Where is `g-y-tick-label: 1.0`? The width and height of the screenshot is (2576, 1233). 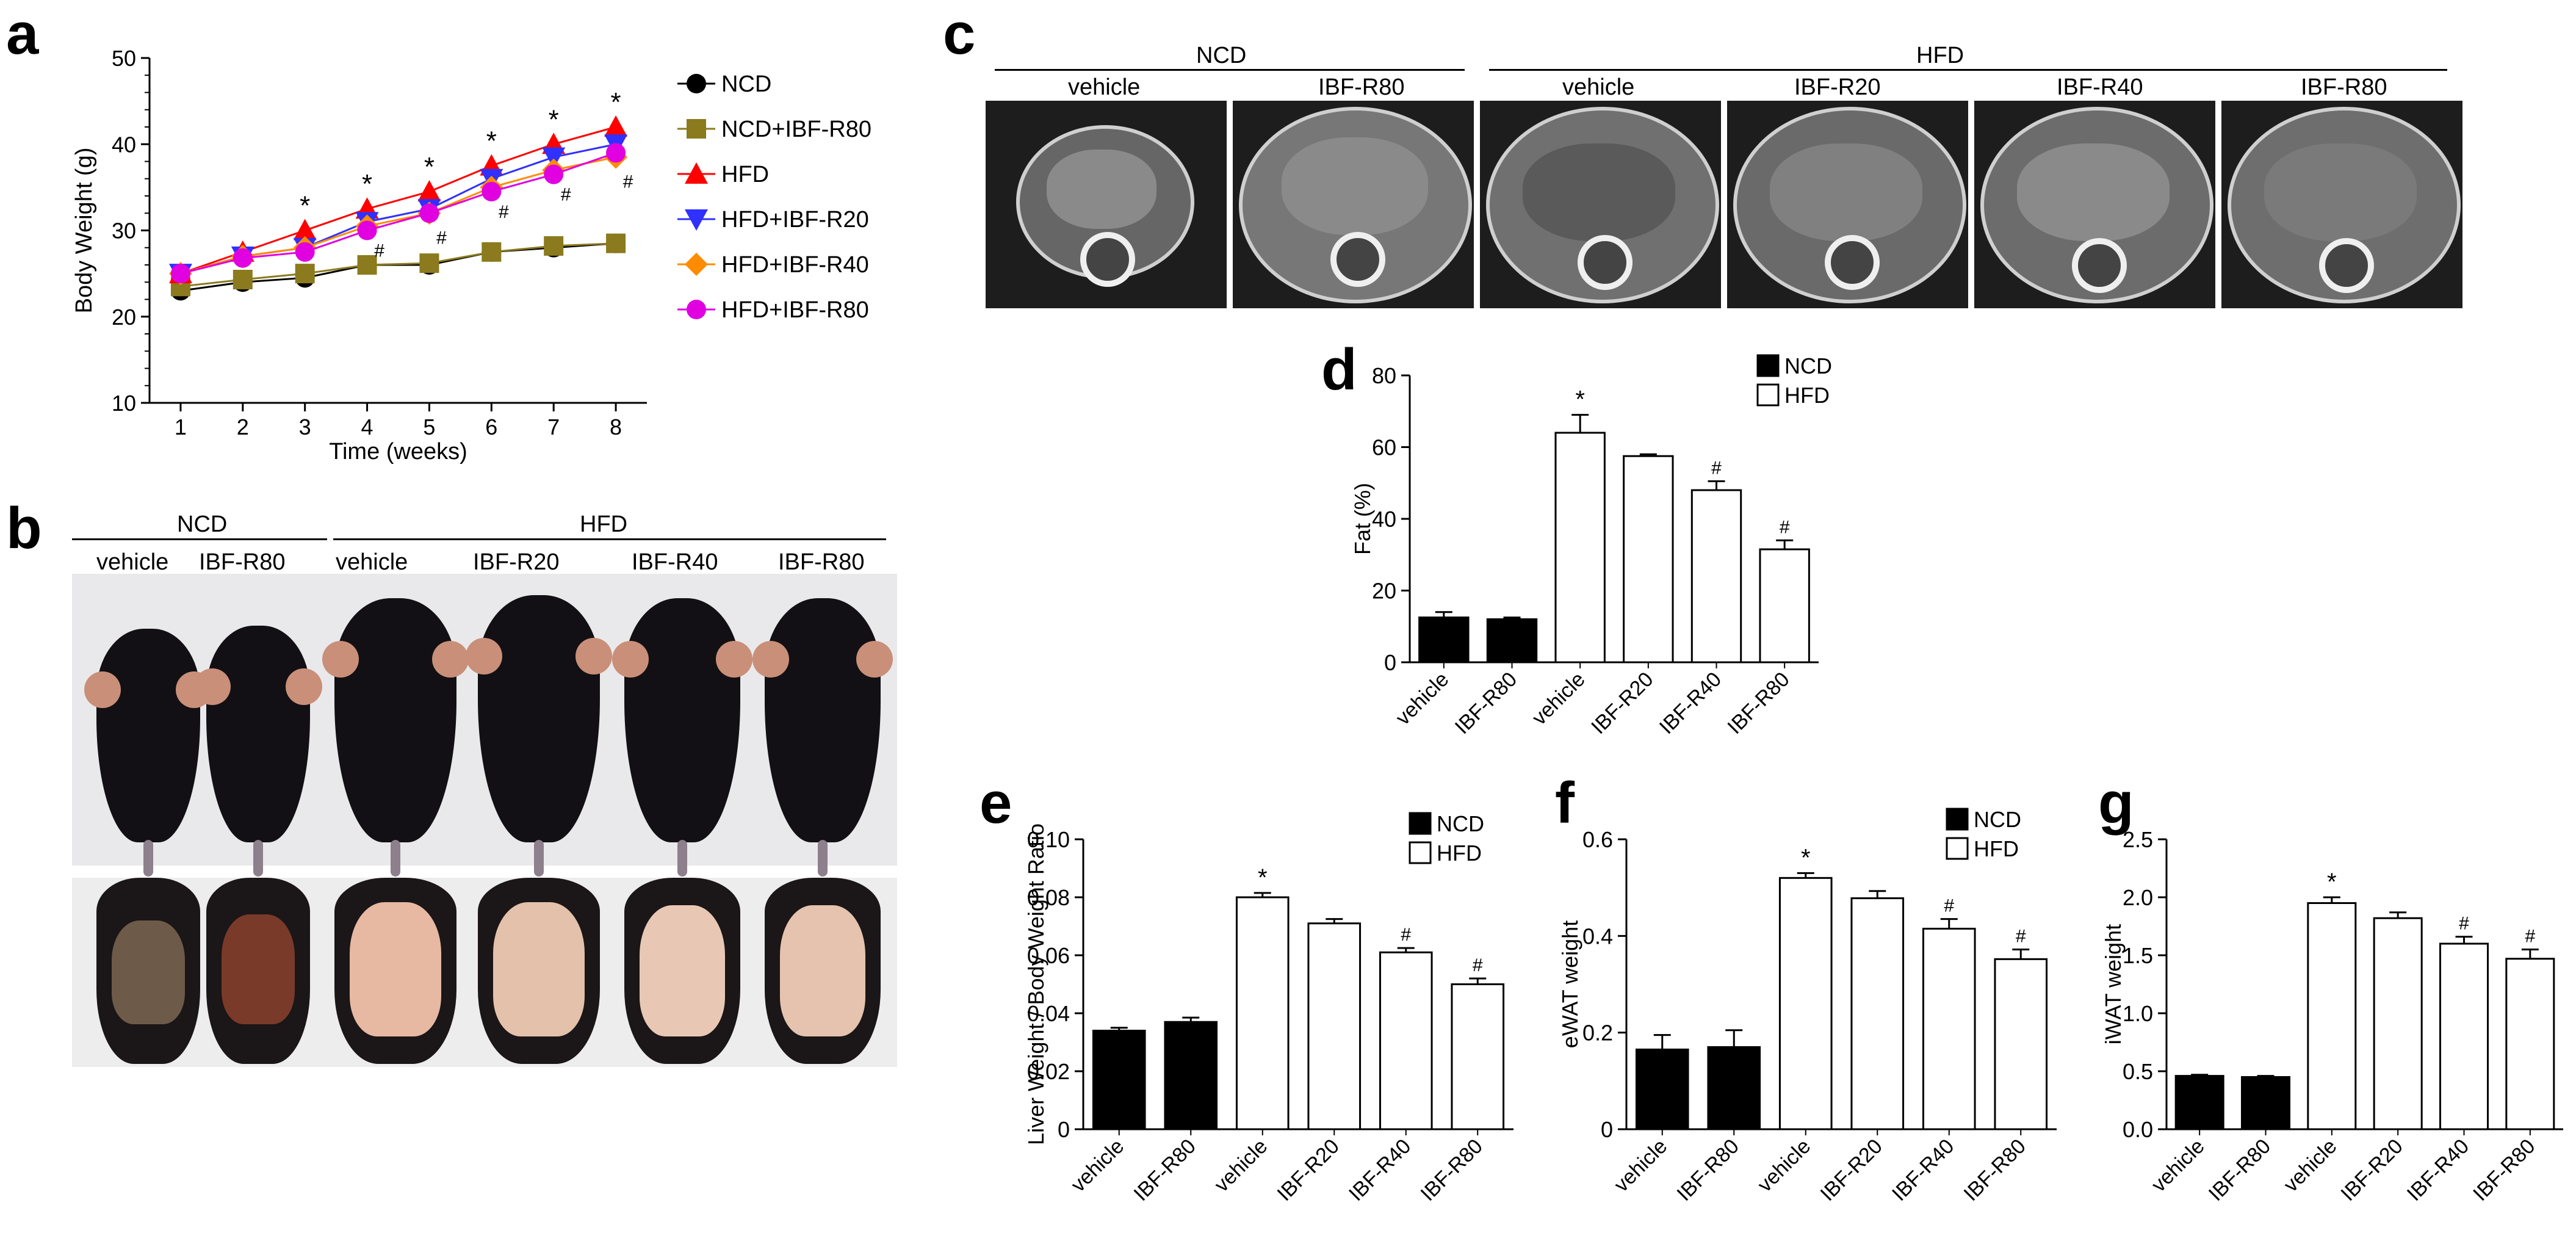 g-y-tick-label: 1.0 is located at coordinates (2138, 1013).